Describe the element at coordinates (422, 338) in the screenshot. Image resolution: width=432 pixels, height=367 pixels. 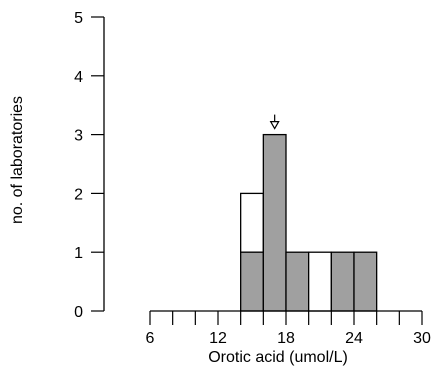
I see `x-tick-label: 30` at that location.